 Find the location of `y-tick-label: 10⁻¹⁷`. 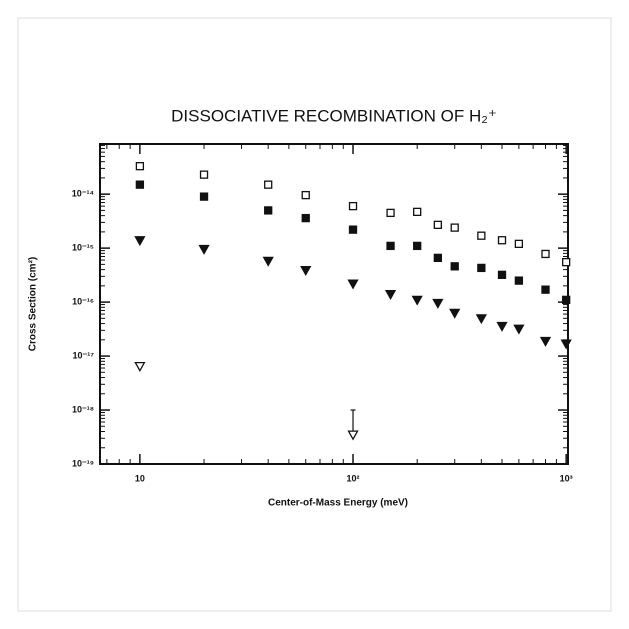

y-tick-label: 10⁻¹⁷ is located at coordinates (84, 355).